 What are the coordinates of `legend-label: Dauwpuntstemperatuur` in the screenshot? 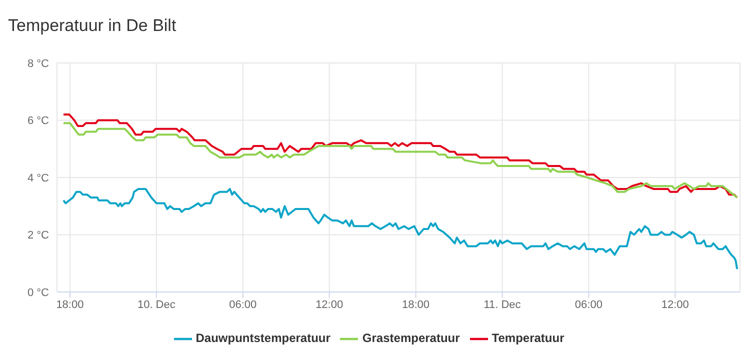 It's located at (263, 338).